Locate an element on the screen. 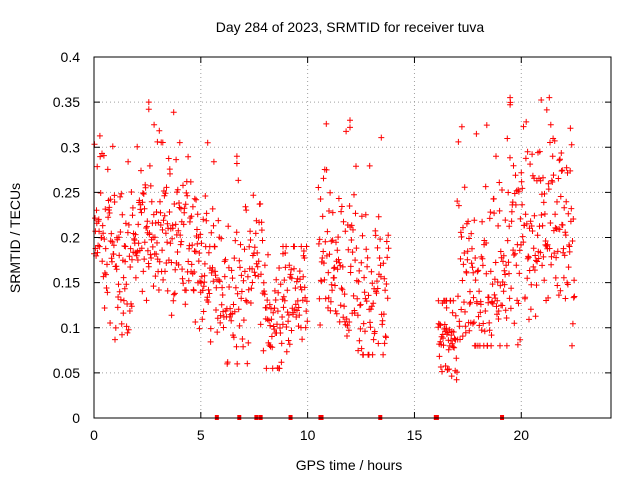 This screenshot has height=480, width=640. x-tick-label: 0 is located at coordinates (94, 435).